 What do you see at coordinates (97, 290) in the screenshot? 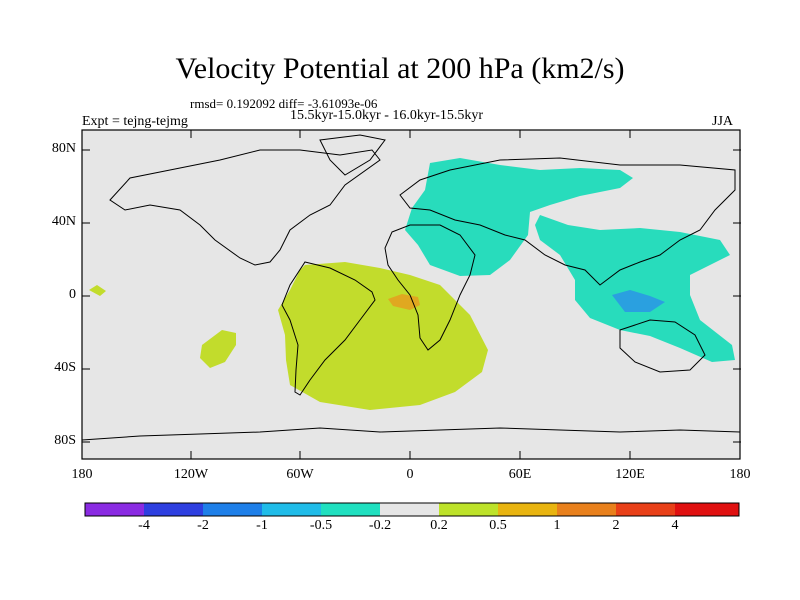
I see `region-positive-small` at bounding box center [97, 290].